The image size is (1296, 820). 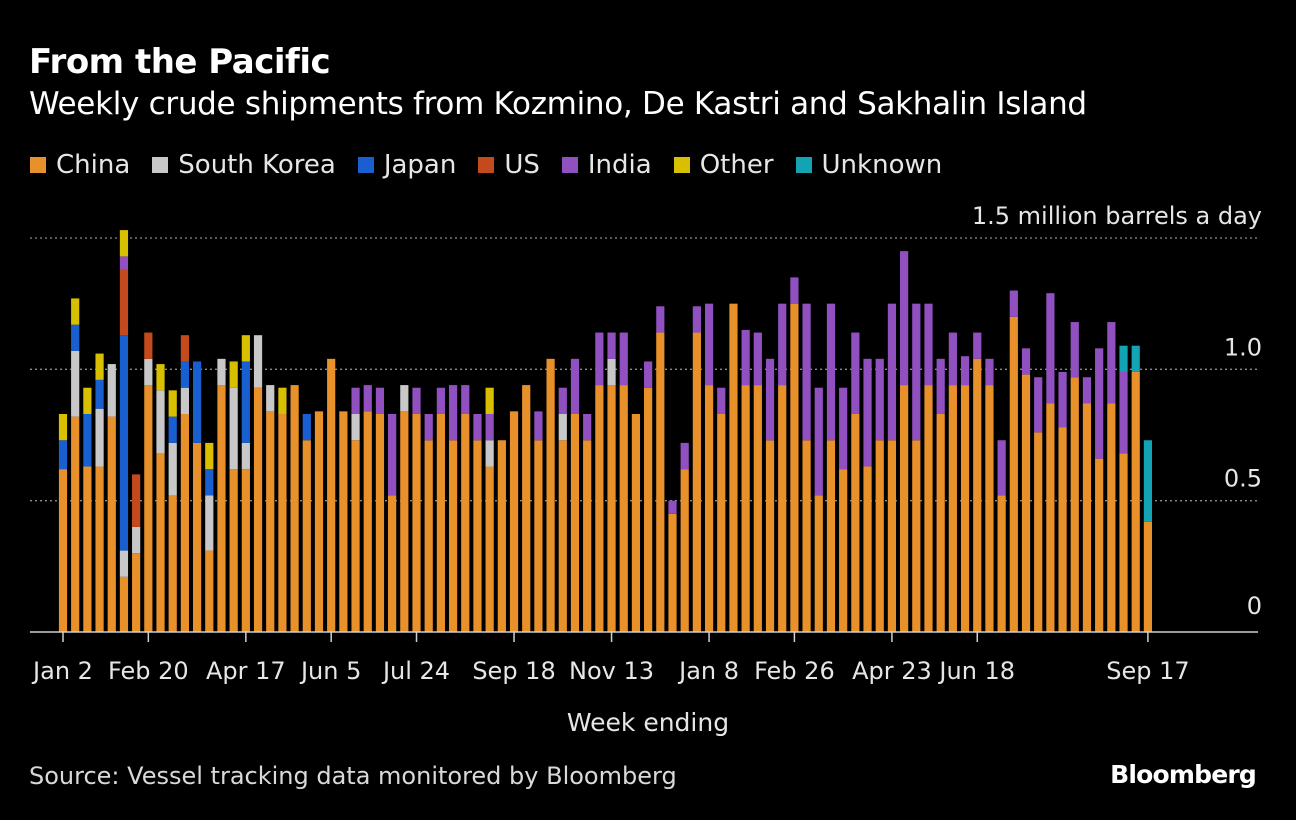 What do you see at coordinates (1243, 347) in the screenshot?
I see `y-tick-label: 1.0` at bounding box center [1243, 347].